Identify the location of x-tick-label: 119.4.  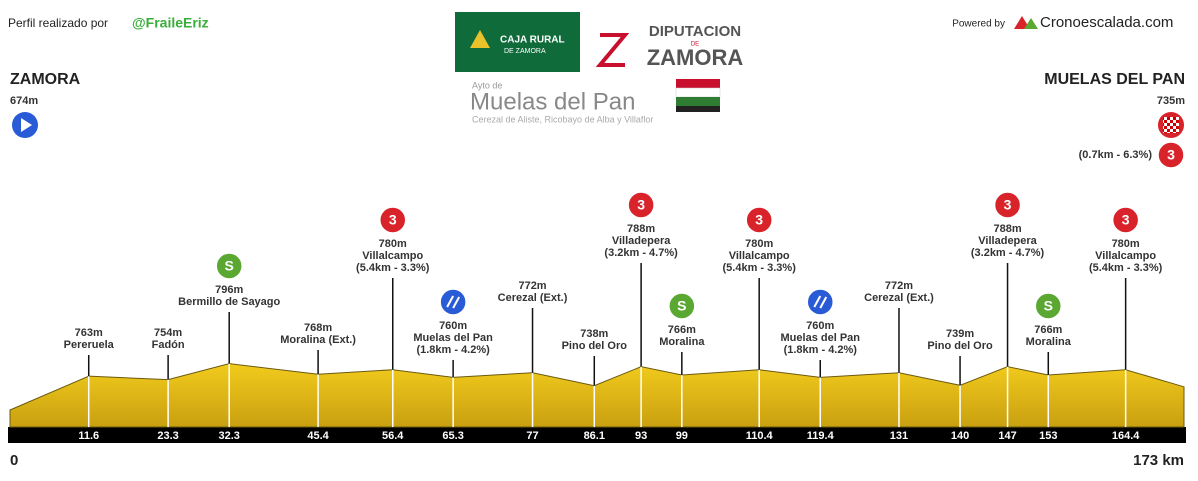
(821, 436).